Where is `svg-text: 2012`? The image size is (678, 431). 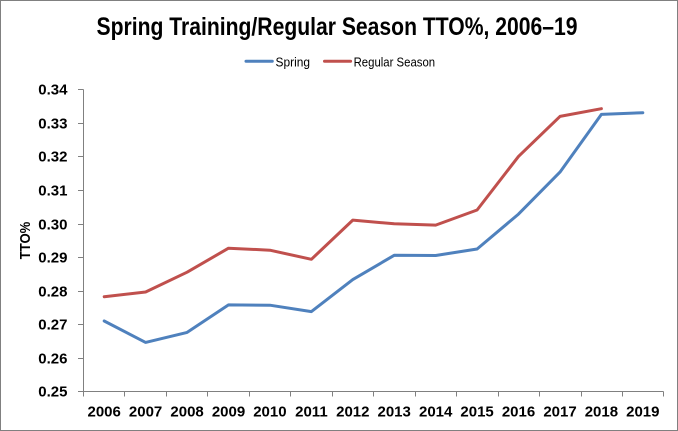
svg-text: 2012 is located at coordinates (352, 412).